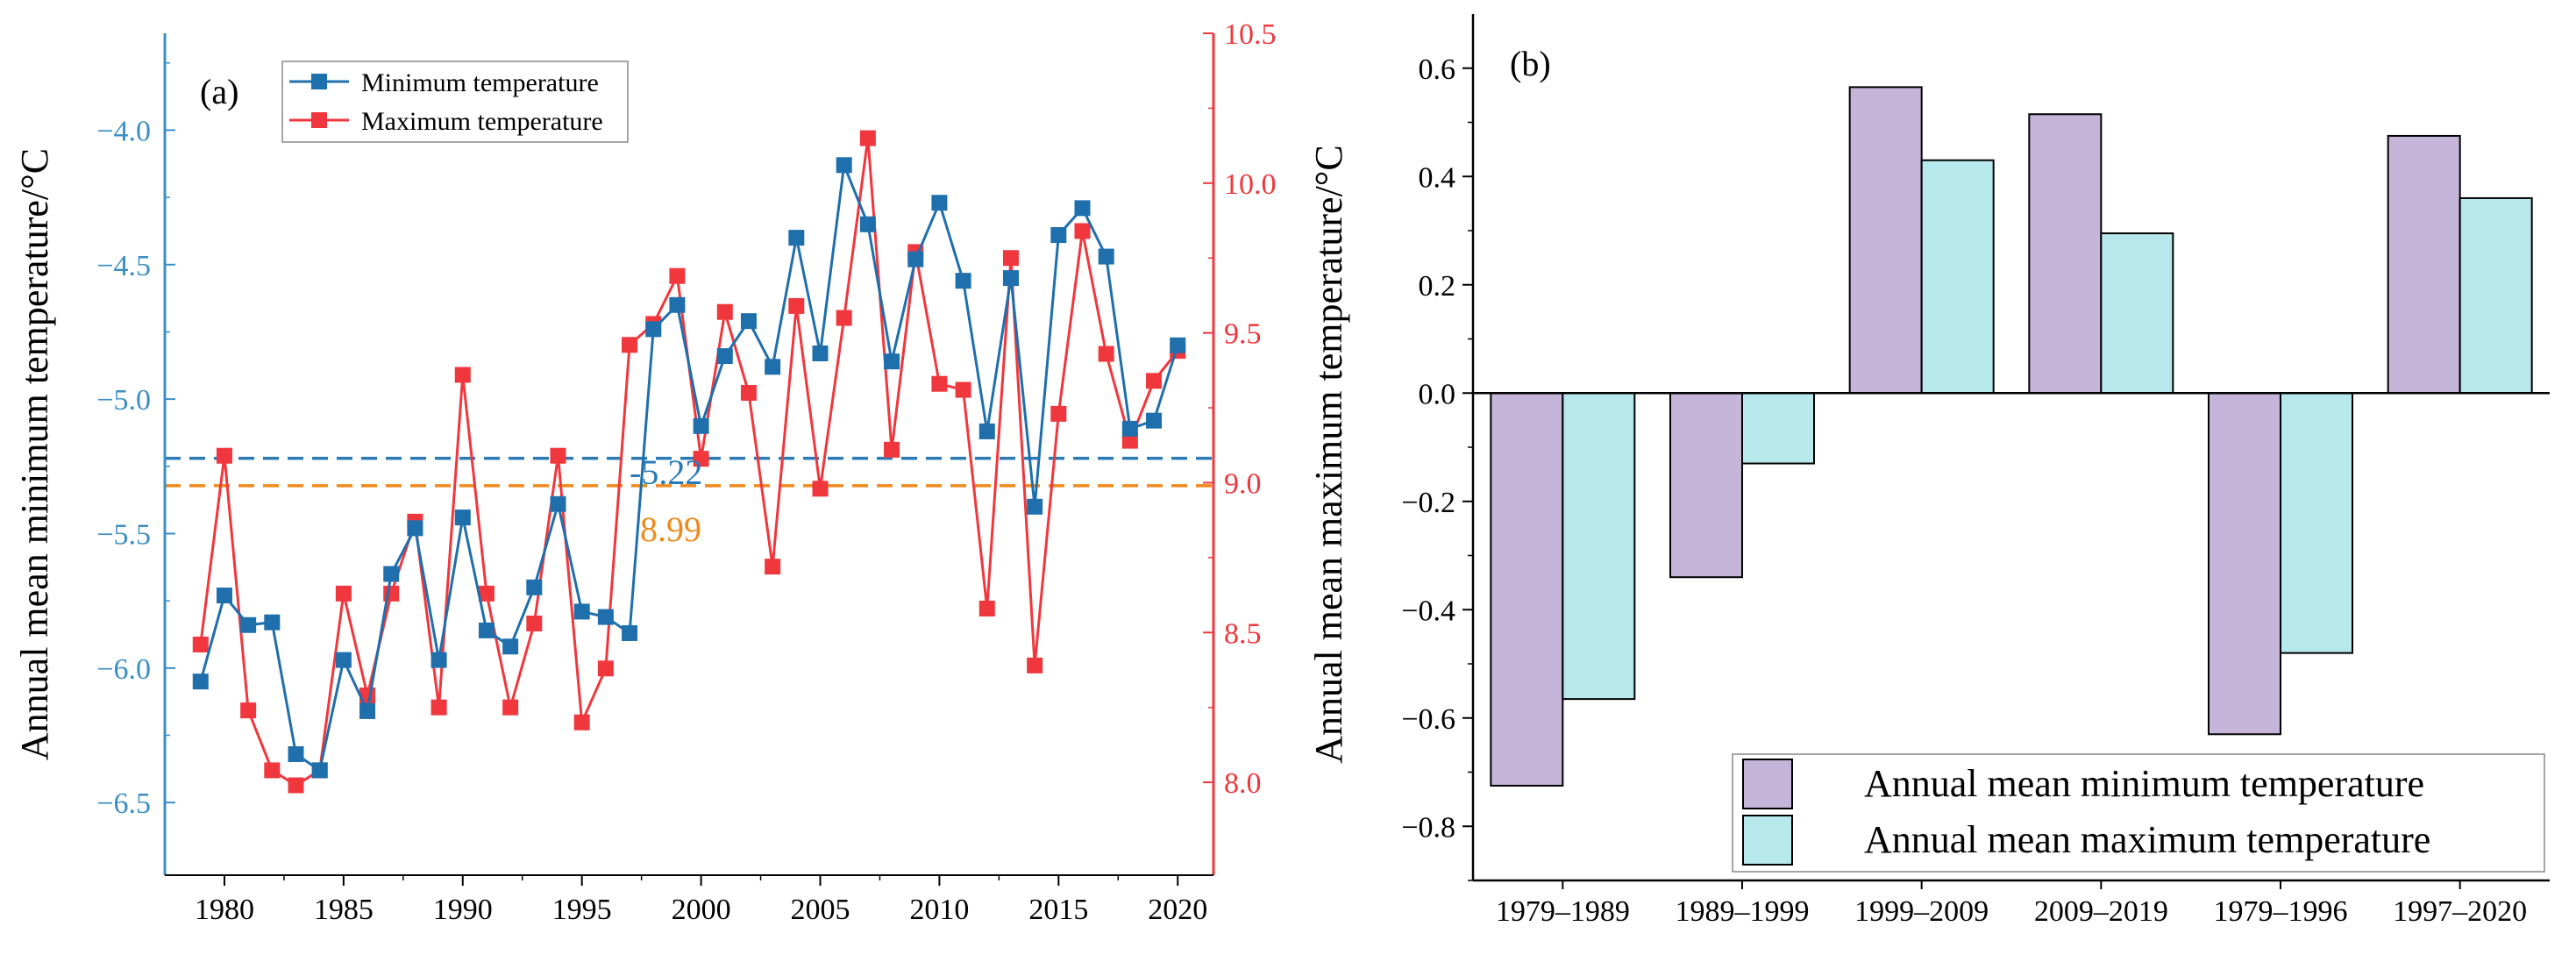 The width and height of the screenshot is (2576, 962). Describe the element at coordinates (2460, 911) in the screenshot. I see `x-category-label: 1997–2020` at that location.